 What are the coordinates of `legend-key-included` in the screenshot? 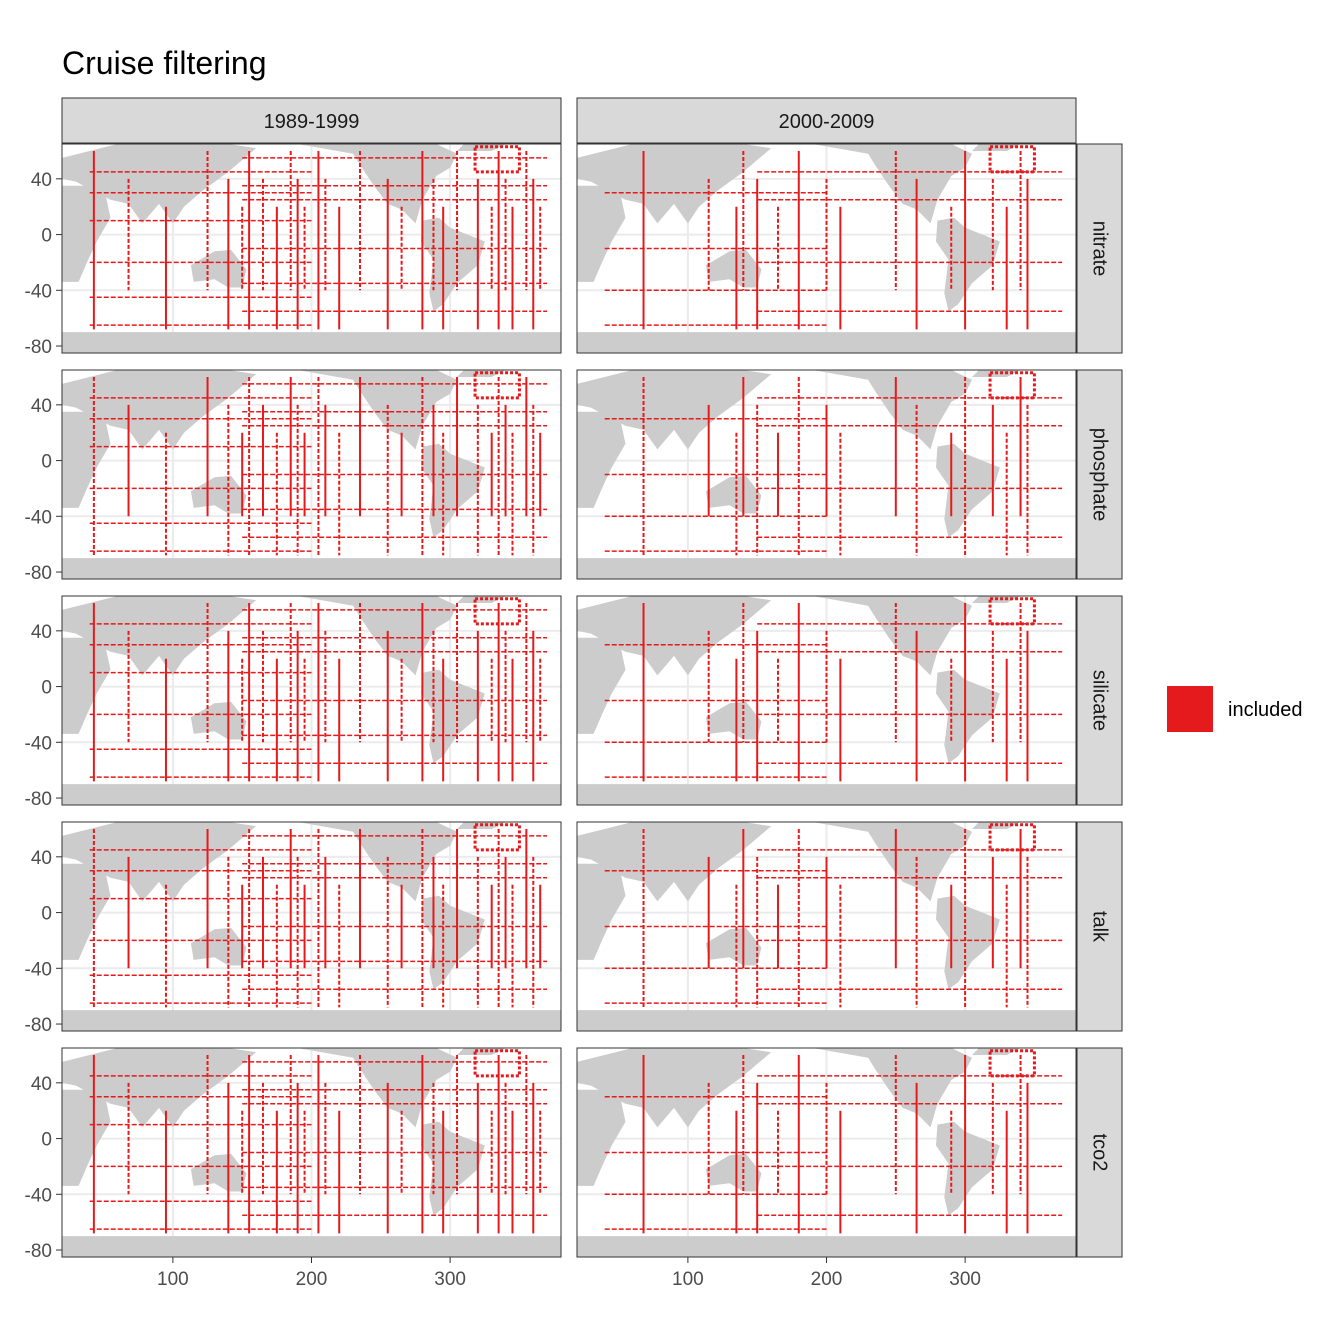 It's located at (1190, 709).